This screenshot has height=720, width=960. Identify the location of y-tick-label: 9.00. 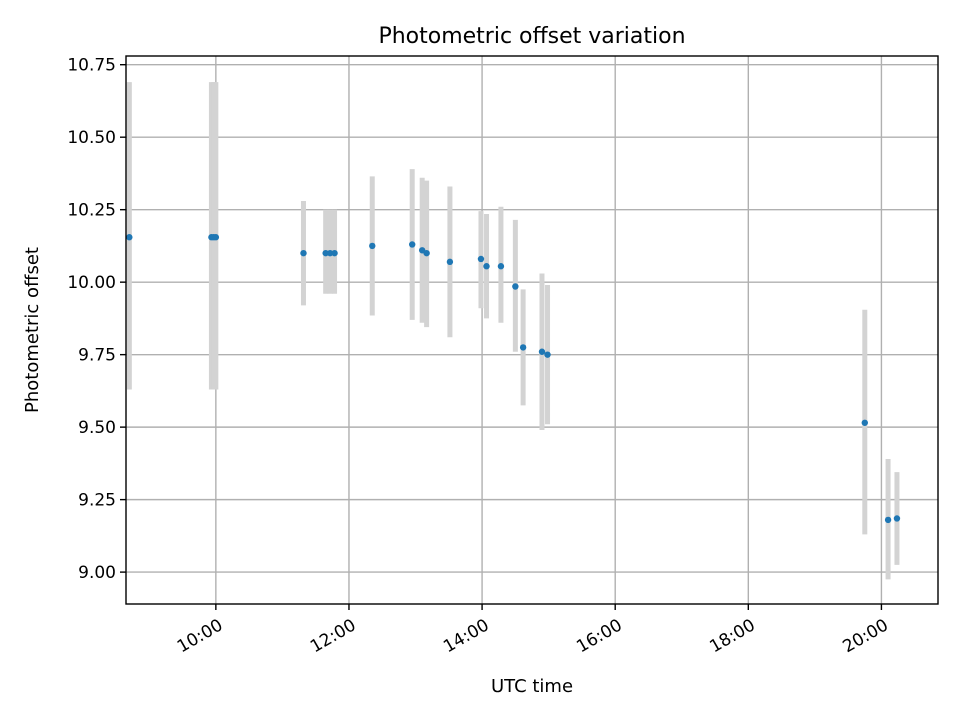
(97, 573).